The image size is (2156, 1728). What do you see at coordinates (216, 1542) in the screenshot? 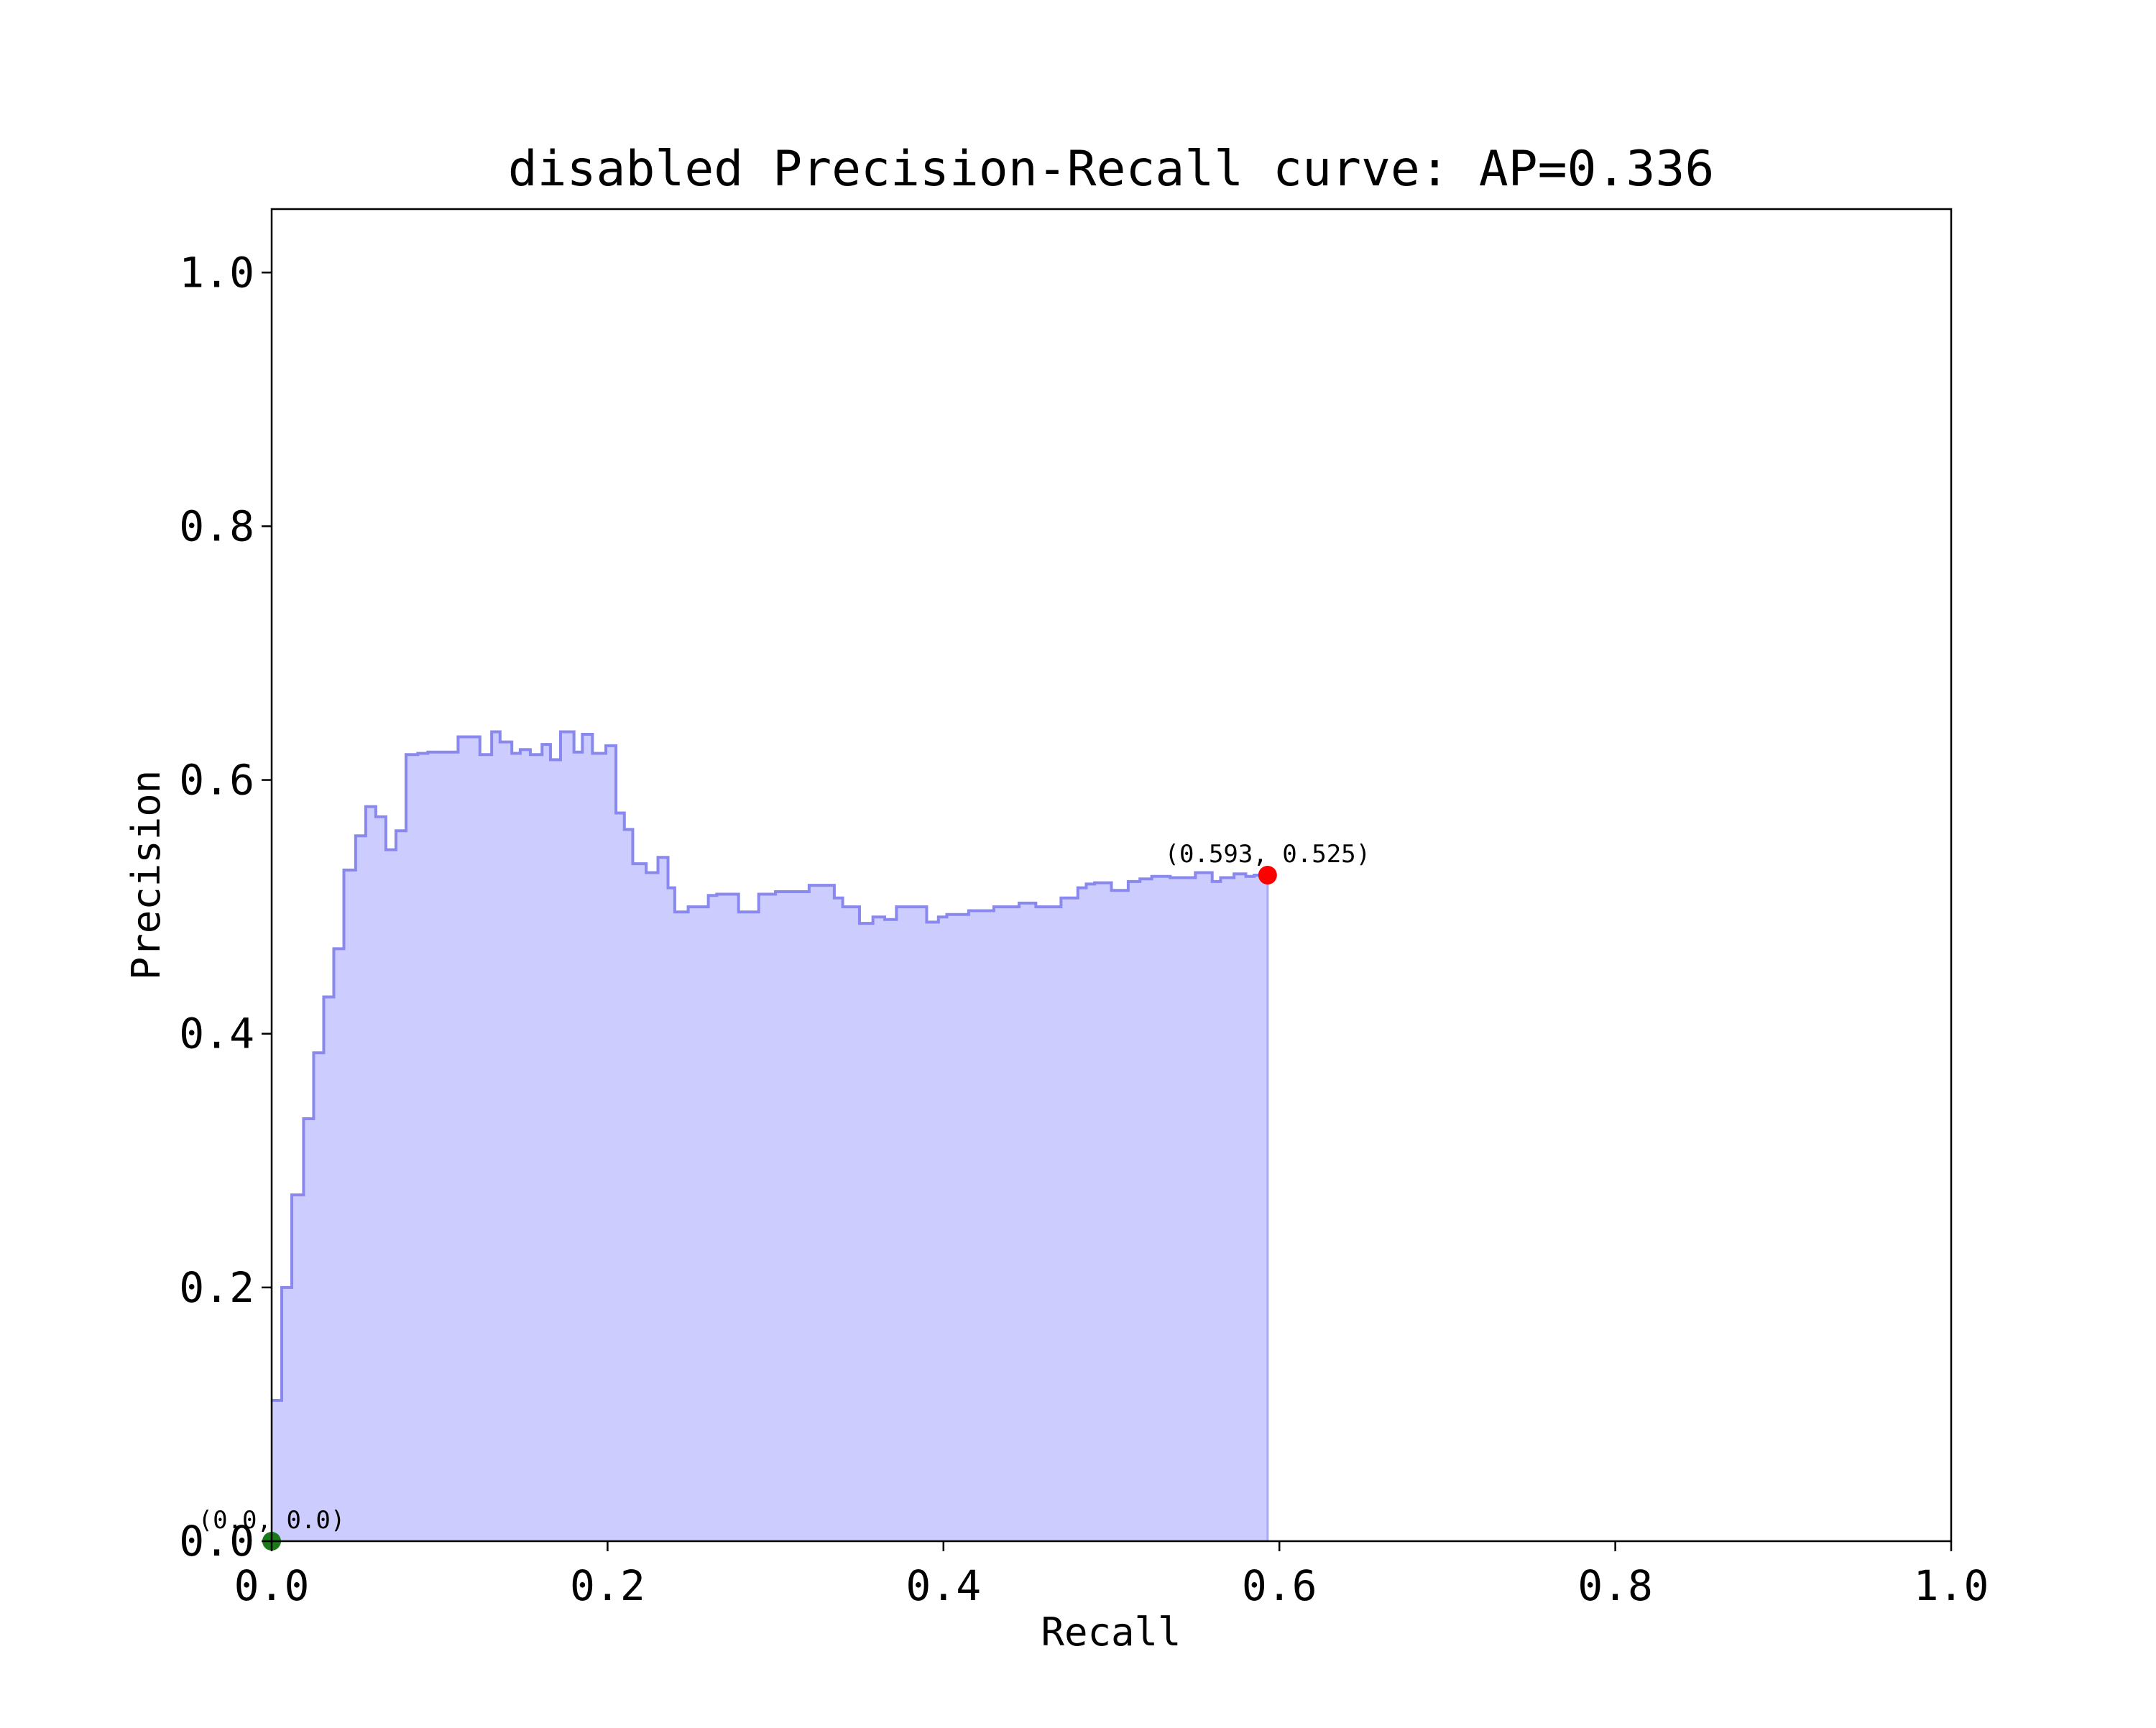
I see `y-tick-label: 0.0` at bounding box center [216, 1542].